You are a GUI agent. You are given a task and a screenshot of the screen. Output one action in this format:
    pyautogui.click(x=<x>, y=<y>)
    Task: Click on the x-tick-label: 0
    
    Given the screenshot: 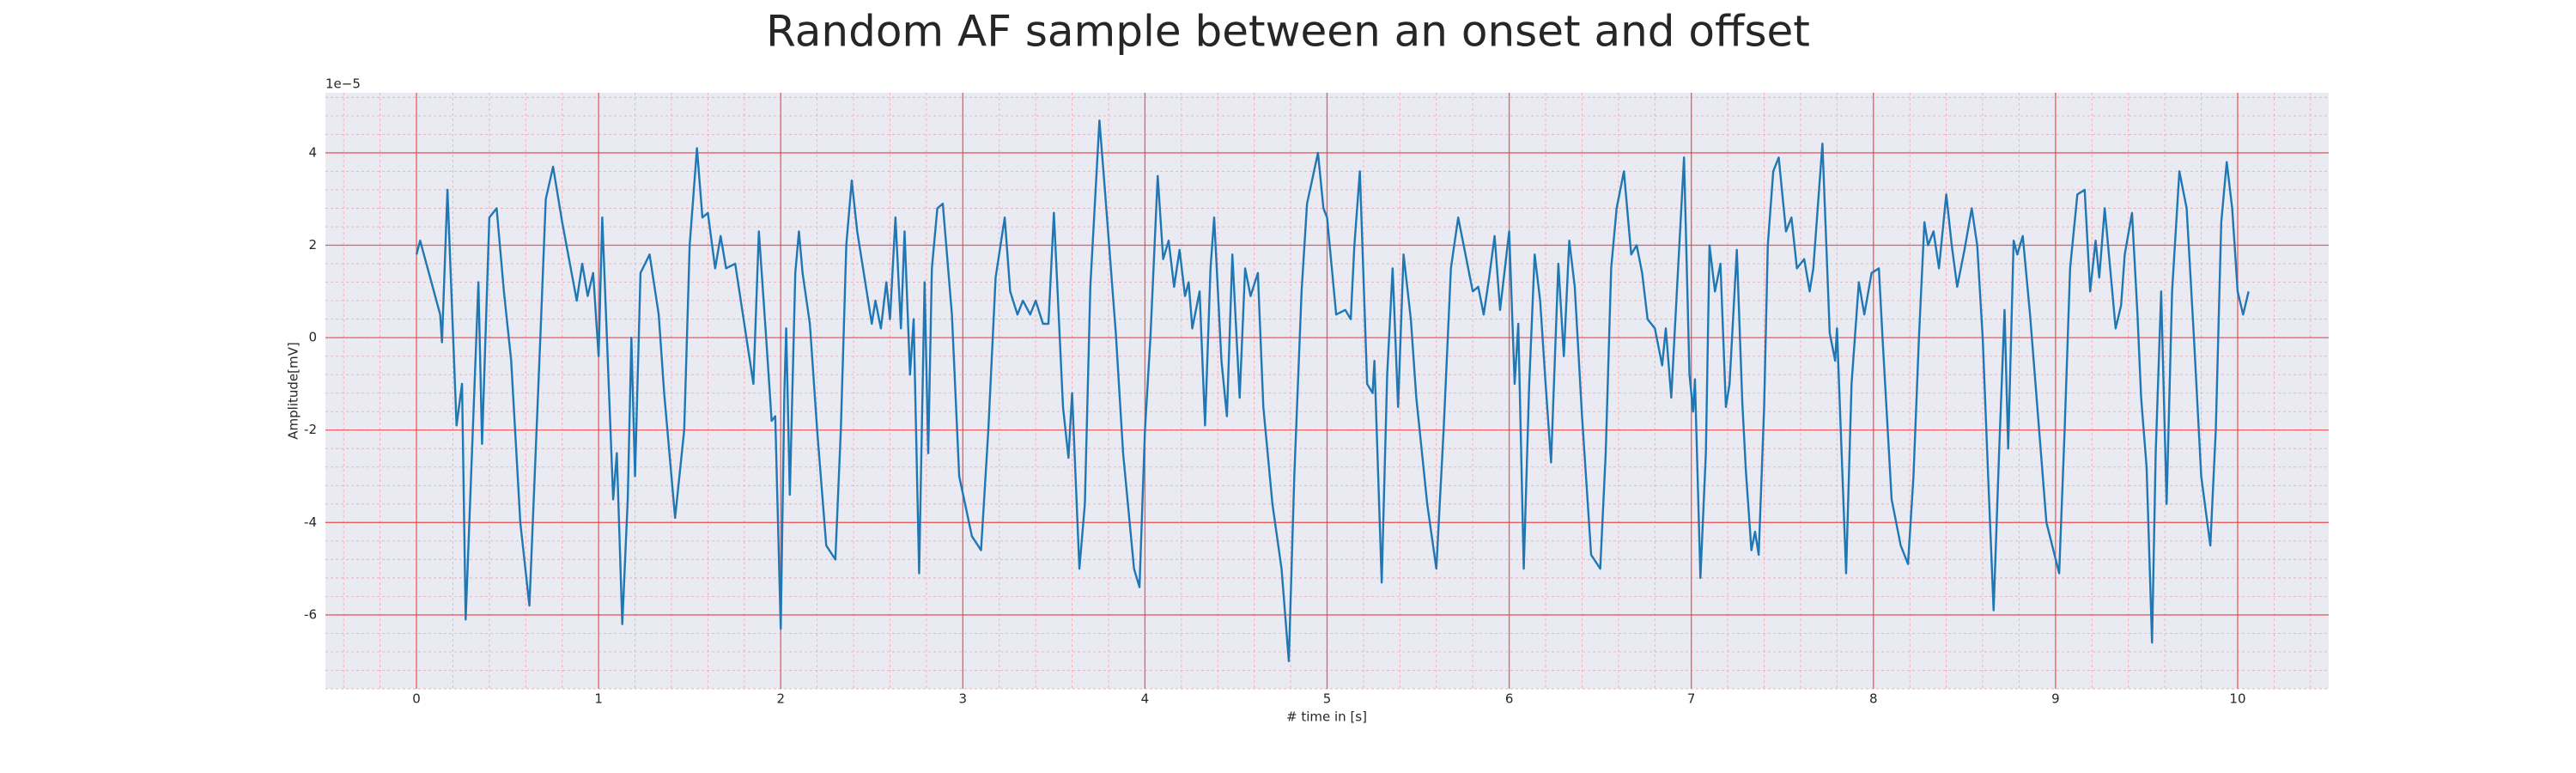 What is the action you would take?
    pyautogui.click(x=417, y=699)
    